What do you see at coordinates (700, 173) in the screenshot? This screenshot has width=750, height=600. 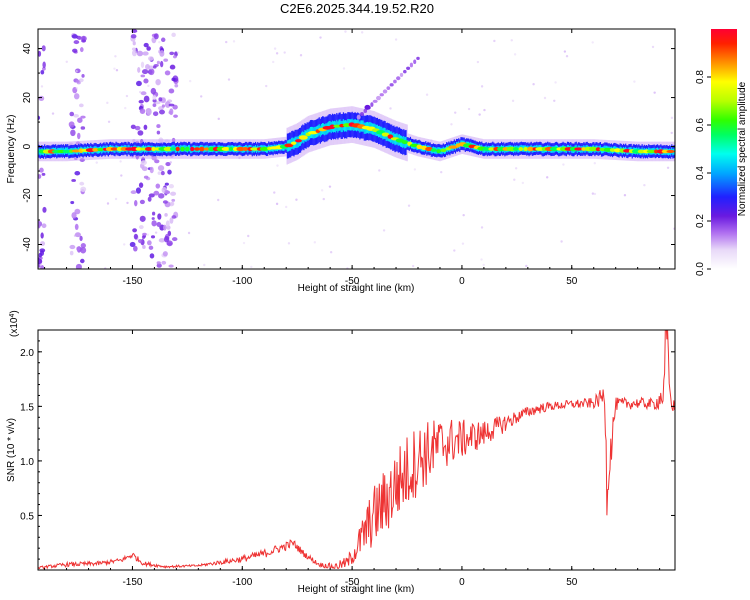 I see `colorbar-tick-label: 0.4` at bounding box center [700, 173].